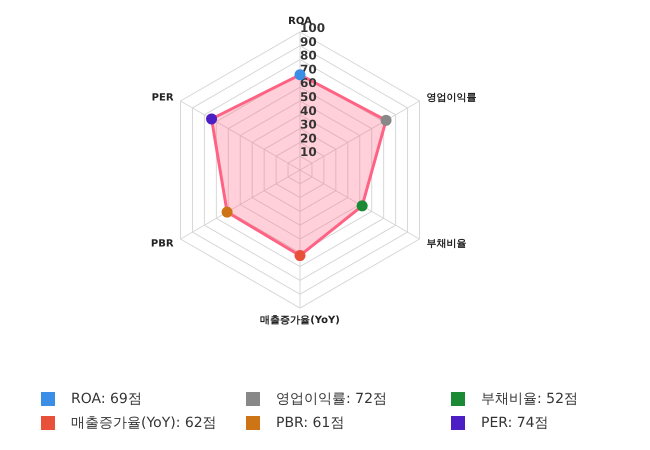 This screenshot has height=450, width=650. What do you see at coordinates (310, 423) in the screenshot?
I see `text: PBR: 61점` at bounding box center [310, 423].